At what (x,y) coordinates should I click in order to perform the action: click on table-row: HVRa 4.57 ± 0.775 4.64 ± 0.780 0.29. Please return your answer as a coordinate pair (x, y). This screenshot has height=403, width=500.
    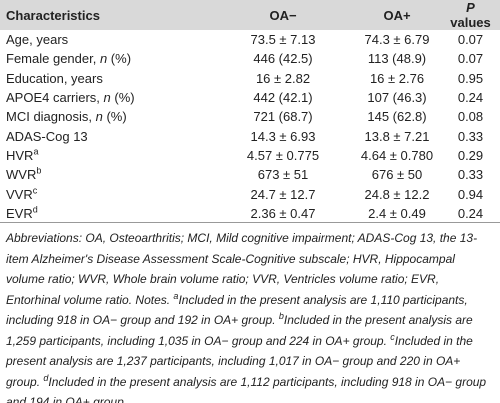
    Looking at the image, I should click on (250, 155).